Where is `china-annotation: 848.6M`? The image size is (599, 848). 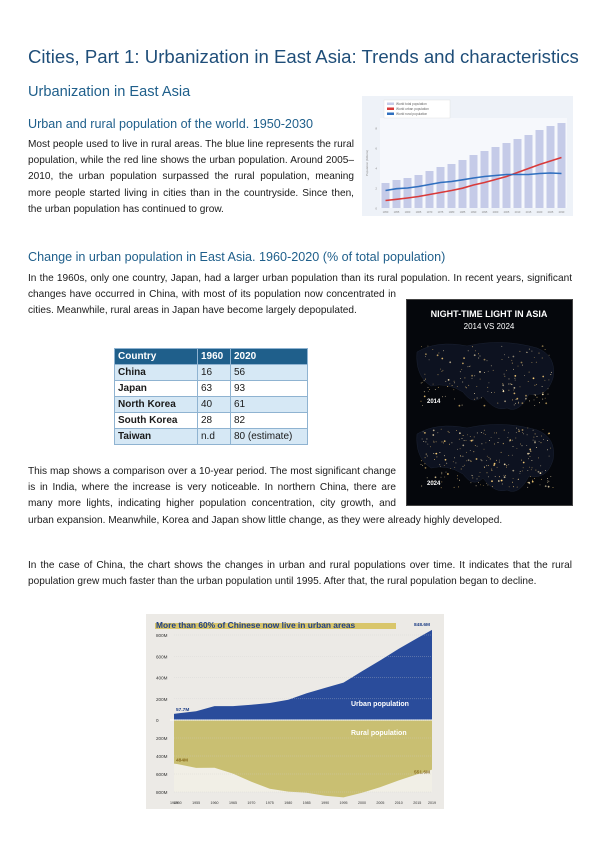 china-annotation: 848.6M is located at coordinates (422, 625).